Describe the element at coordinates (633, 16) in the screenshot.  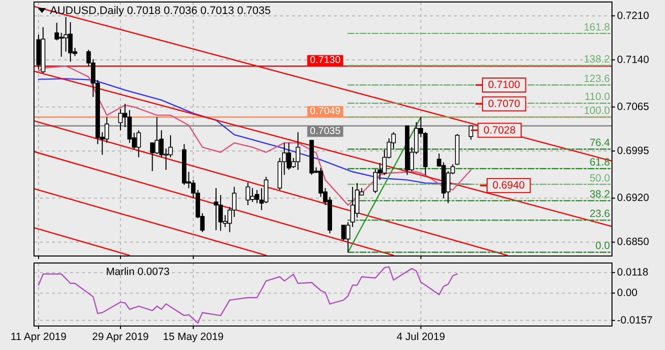
I see `y-tick-label: 0.7210` at that location.